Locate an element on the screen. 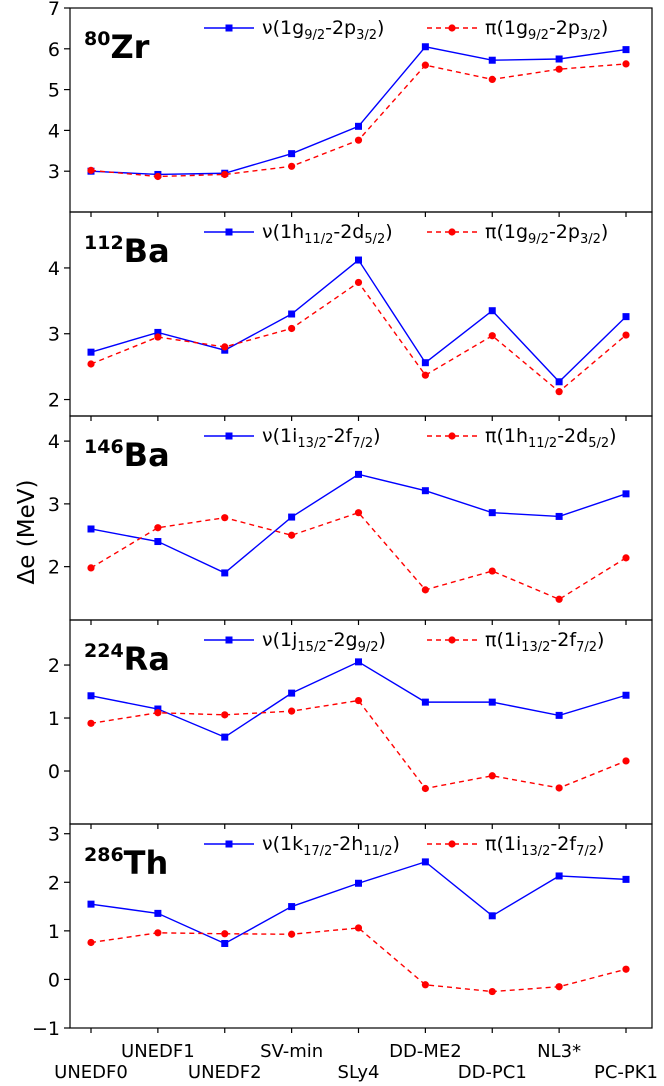 The image size is (664, 1086). legend-label: ν(1k17/2-2h11/2) is located at coordinates (331, 846).